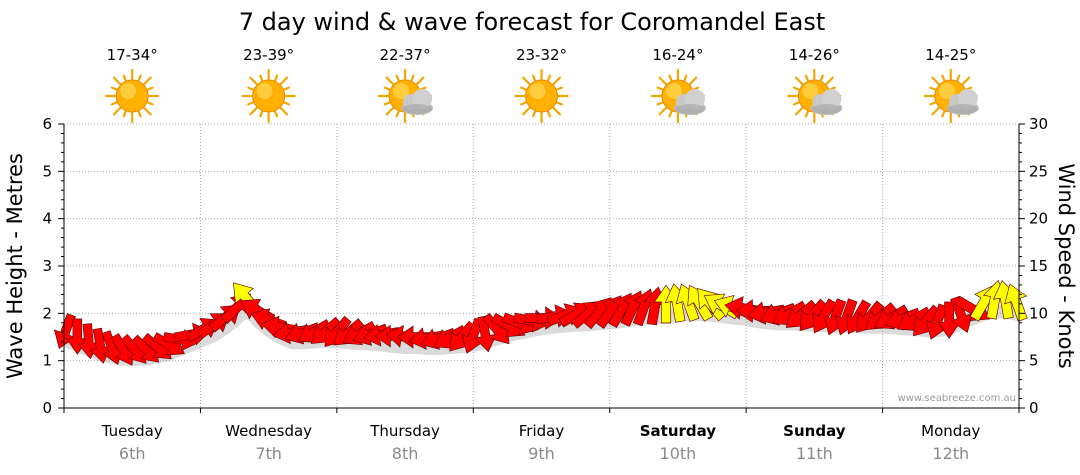 This screenshot has height=475, width=1080. What do you see at coordinates (47, 408) in the screenshot?
I see `y-left-tick-label: 0` at bounding box center [47, 408].